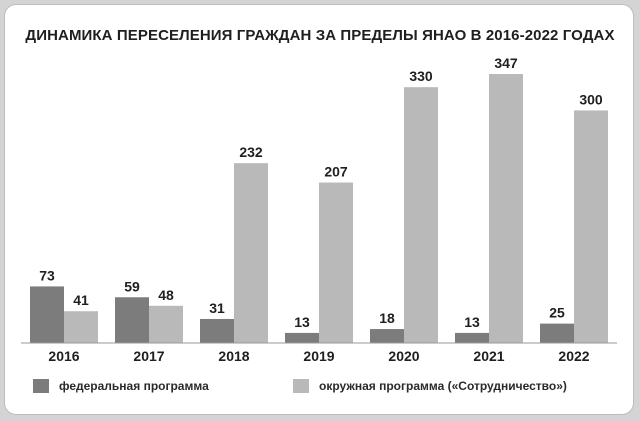  I want to click on value-label-2021-regional: 347, so click(506, 63).